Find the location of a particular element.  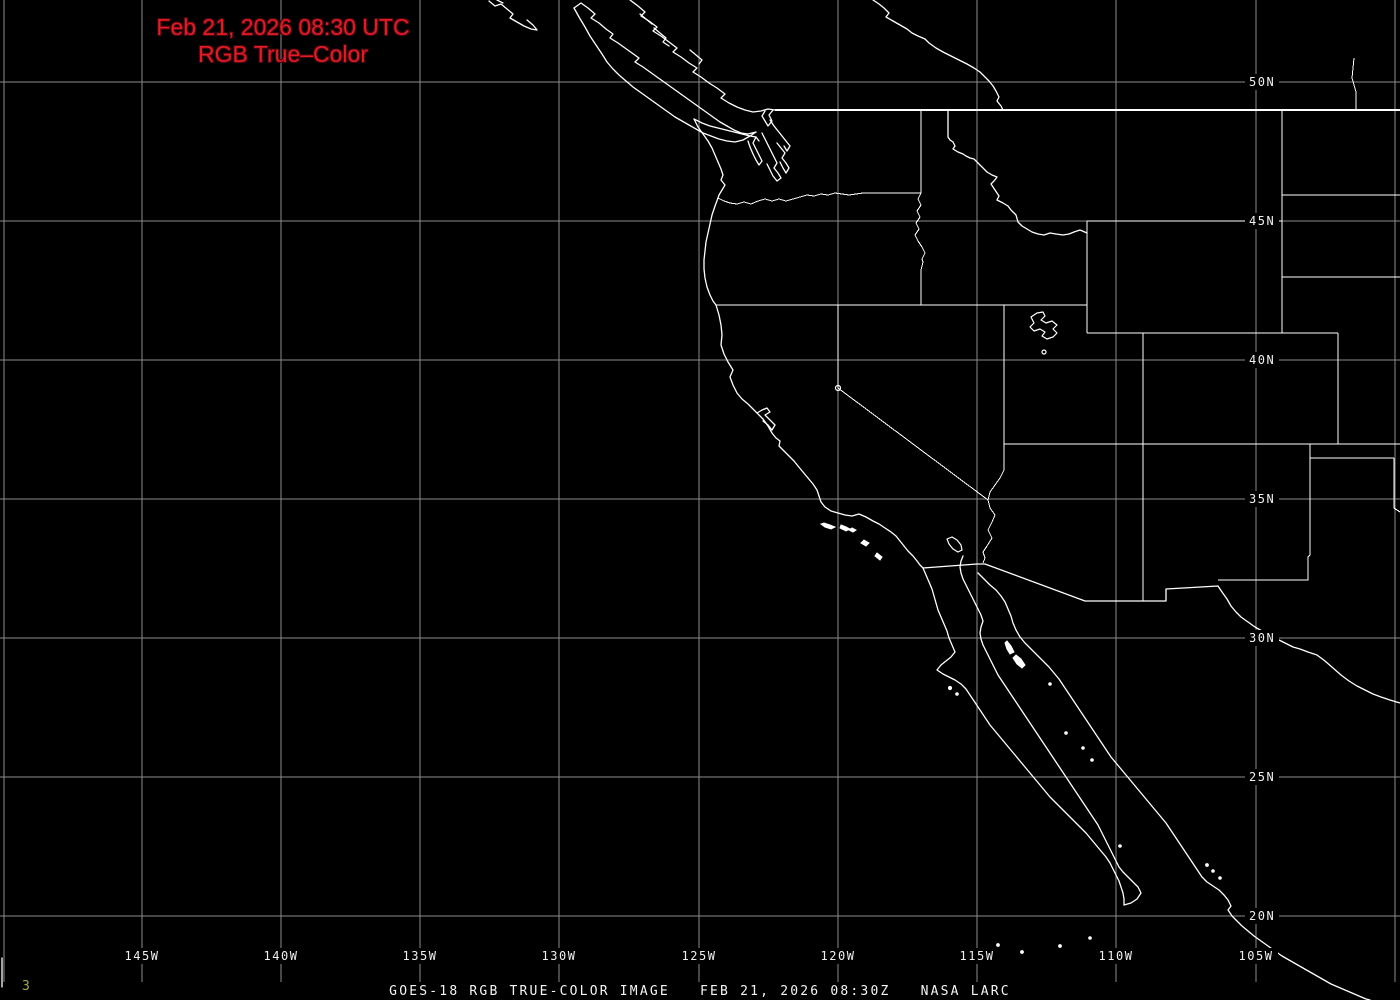

lon-label-125w: 125W is located at coordinates (699, 956).